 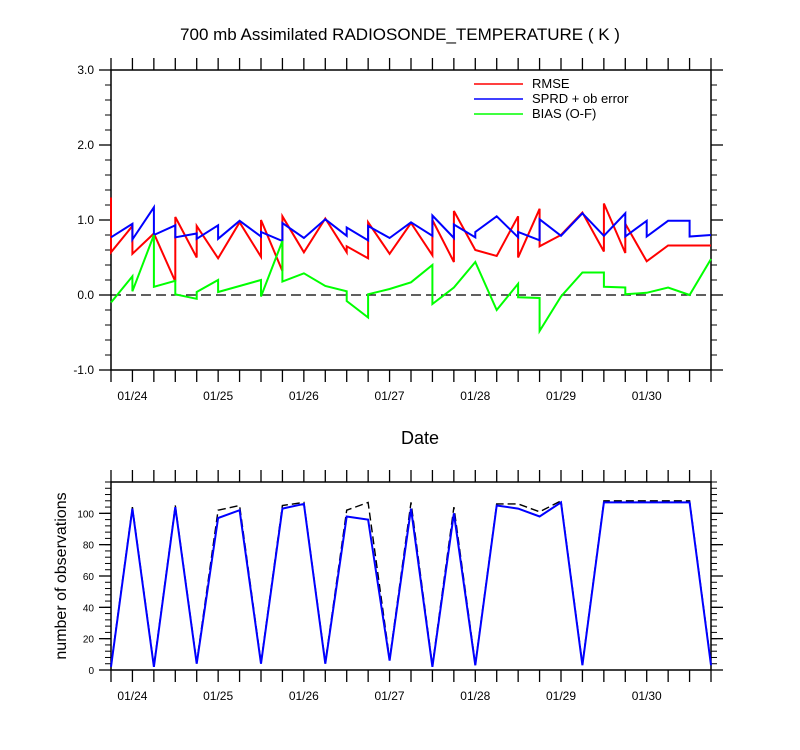 What do you see at coordinates (420, 438) in the screenshot?
I see `x-axis-label: Date` at bounding box center [420, 438].